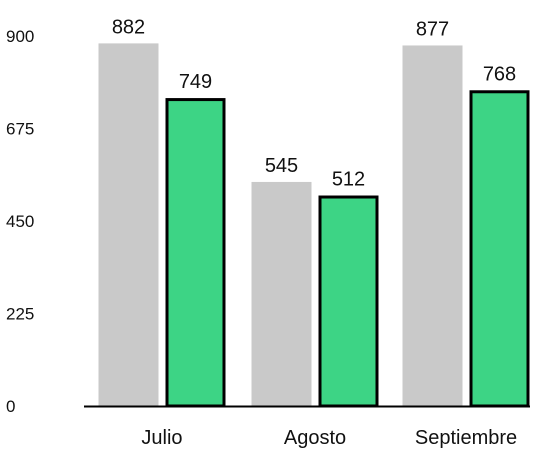 This screenshot has width=542, height=450. What do you see at coordinates (466, 438) in the screenshot?
I see `x-tick-label: Septiembre` at bounding box center [466, 438].